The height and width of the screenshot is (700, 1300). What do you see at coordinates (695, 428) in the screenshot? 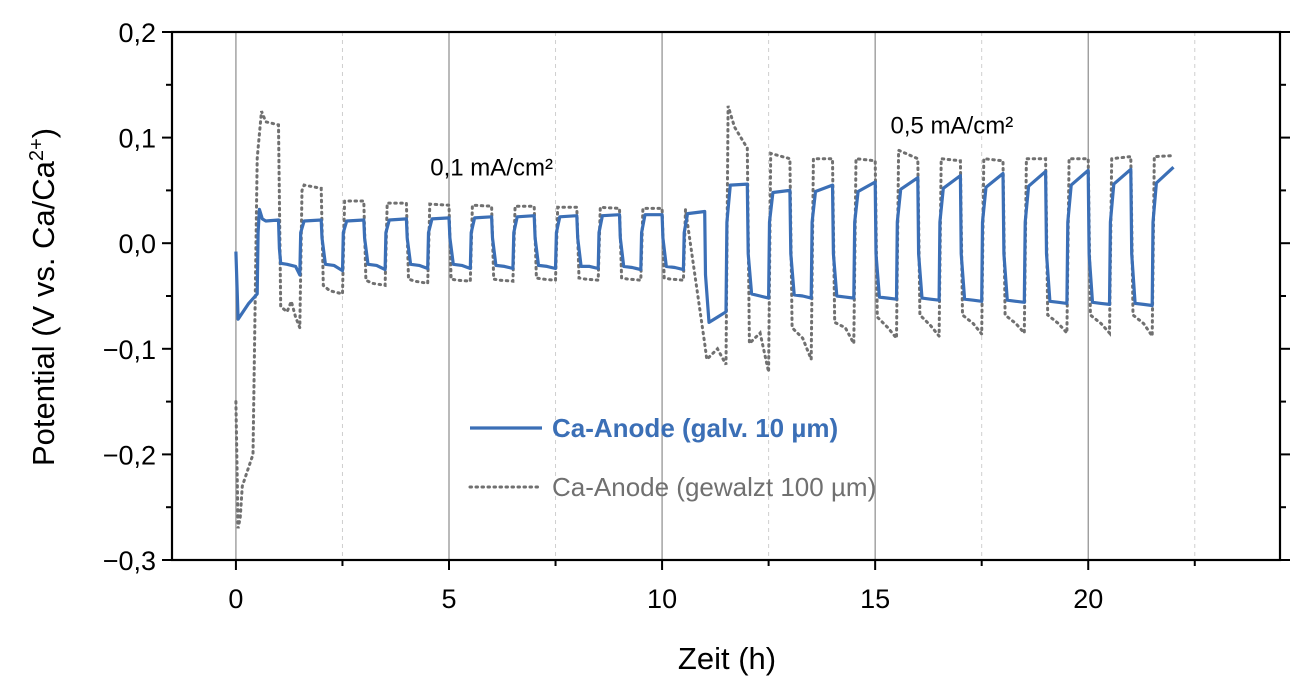
I see `legend-label-galv: Ca-Anode (galv. 10 µm)` at bounding box center [695, 428].